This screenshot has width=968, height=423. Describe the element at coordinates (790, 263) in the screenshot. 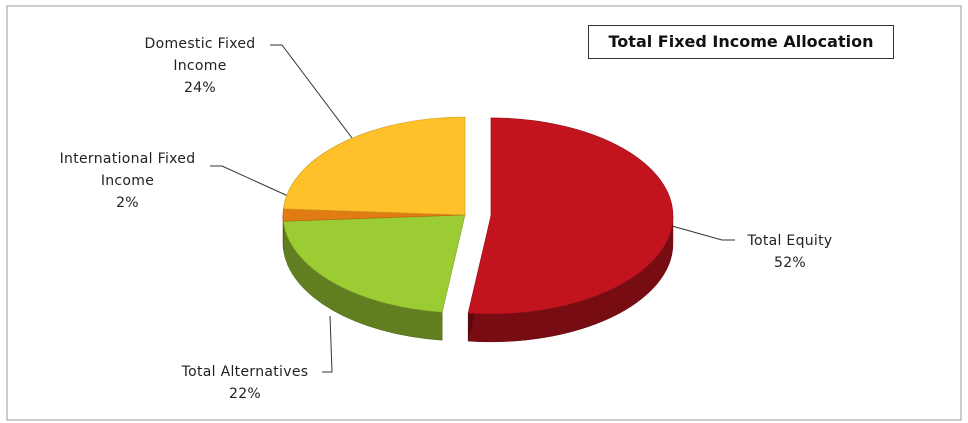

I see `value-label: 52%` at that location.